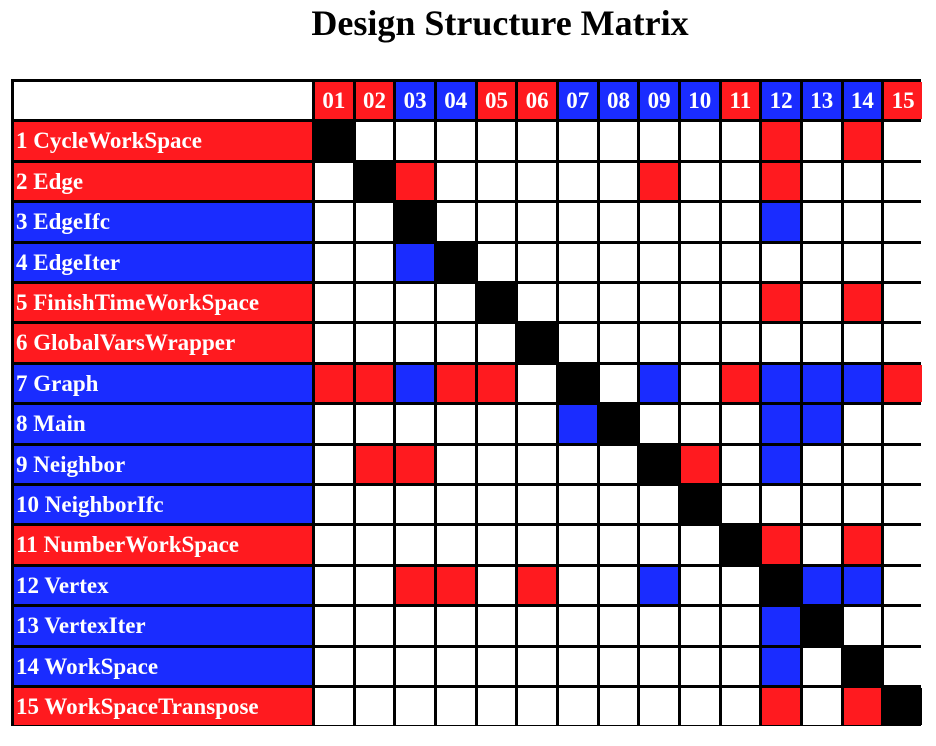 The image size is (936, 746). I want to click on page-title: Design Structure Matrix, so click(500, 23).